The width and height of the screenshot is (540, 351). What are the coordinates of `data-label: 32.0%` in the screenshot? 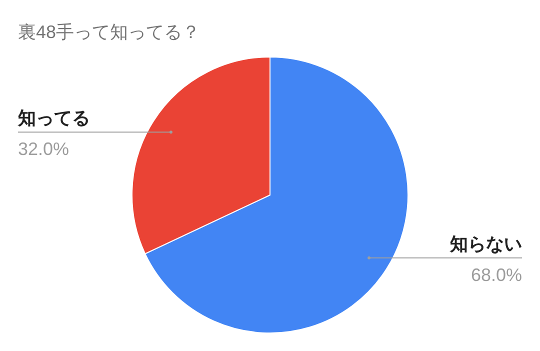 It's located at (44, 149).